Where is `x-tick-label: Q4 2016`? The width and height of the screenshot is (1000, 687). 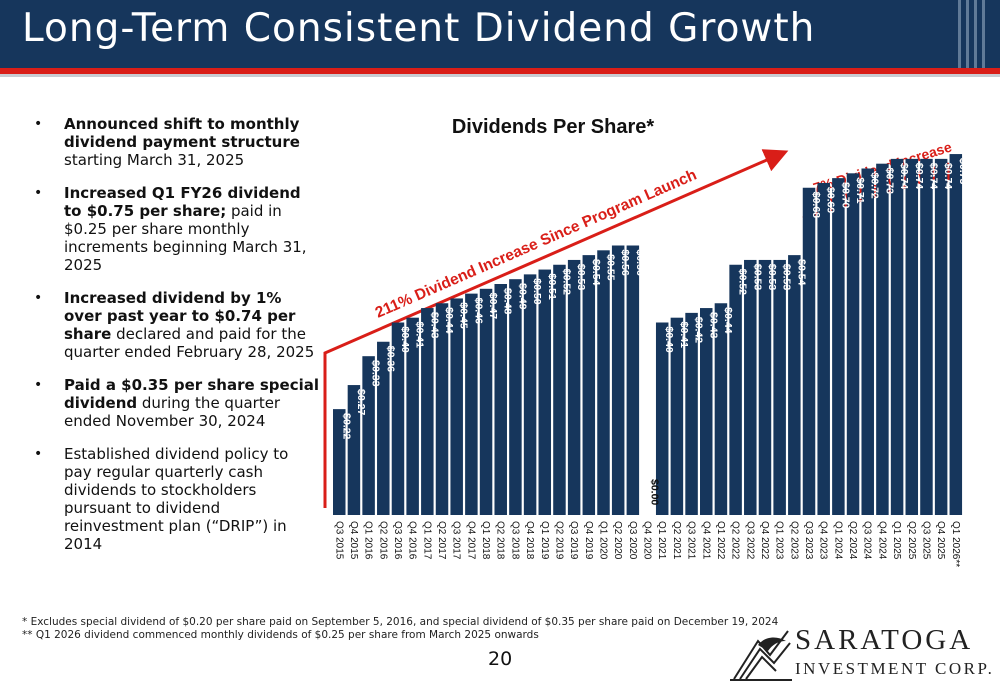 x-tick-label: Q4 2016 is located at coordinates (412, 540).